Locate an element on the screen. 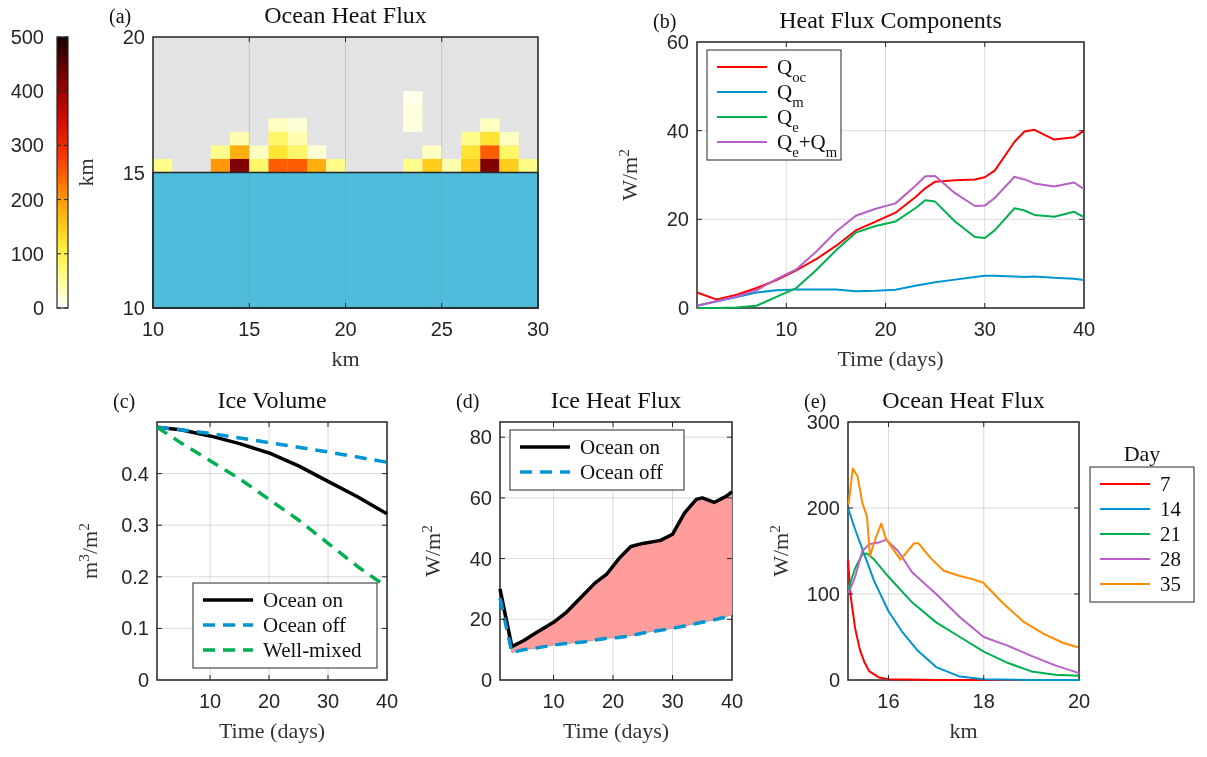 Image resolution: width=1207 pixels, height=757 pixels. legend-label: Well-mixed is located at coordinates (313, 650).